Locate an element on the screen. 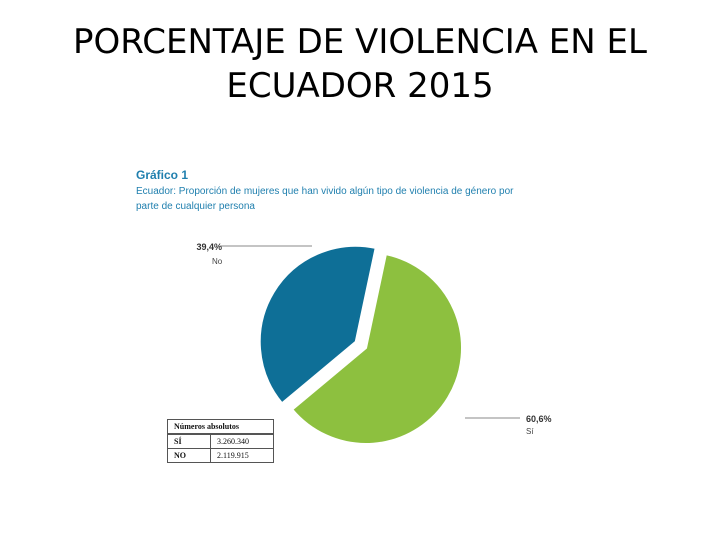 This screenshot has height=540, width=720. table-row: SÍ 3.260.340 is located at coordinates (220, 441).